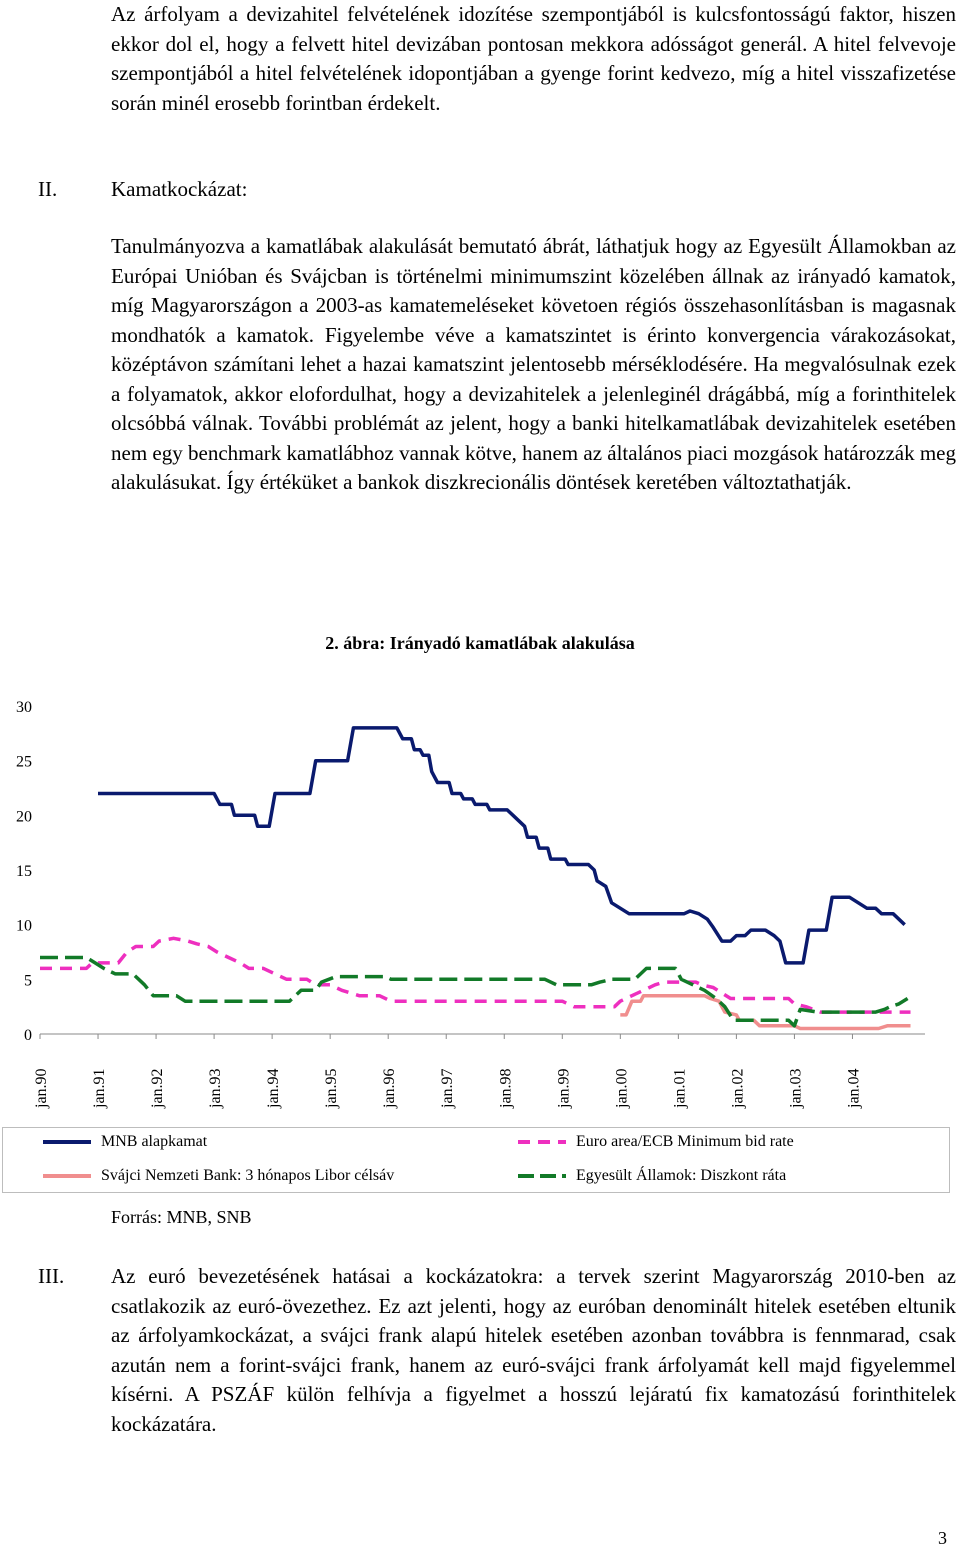 This screenshot has height=1550, width=960. I want to click on legend-line-us, so click(542, 1176).